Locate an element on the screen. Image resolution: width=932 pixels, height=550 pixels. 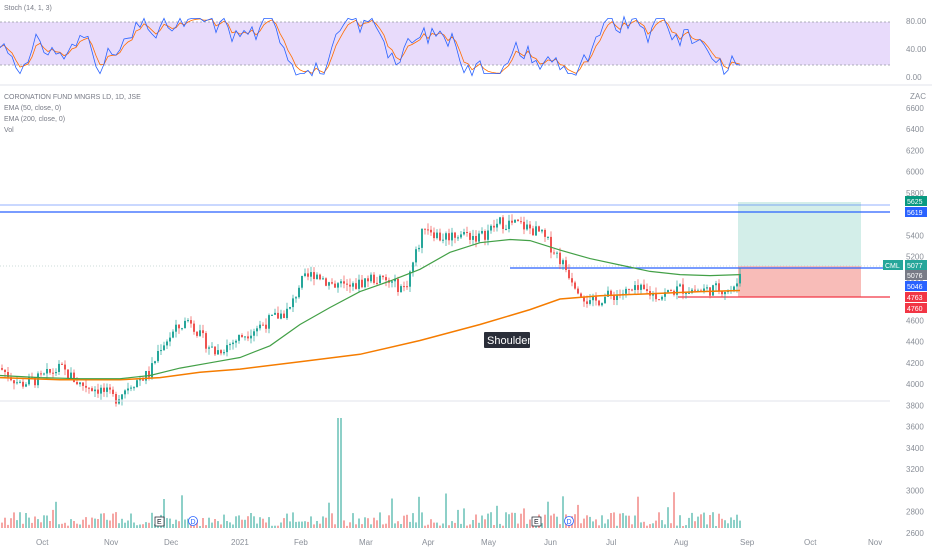
stop-zone is located at coordinates (799, 281).